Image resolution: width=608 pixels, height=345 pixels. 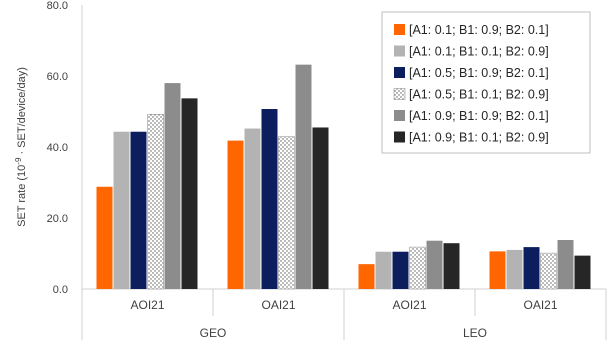 What do you see at coordinates (57, 6) in the screenshot?
I see `y-tick-label: 80.0` at bounding box center [57, 6].